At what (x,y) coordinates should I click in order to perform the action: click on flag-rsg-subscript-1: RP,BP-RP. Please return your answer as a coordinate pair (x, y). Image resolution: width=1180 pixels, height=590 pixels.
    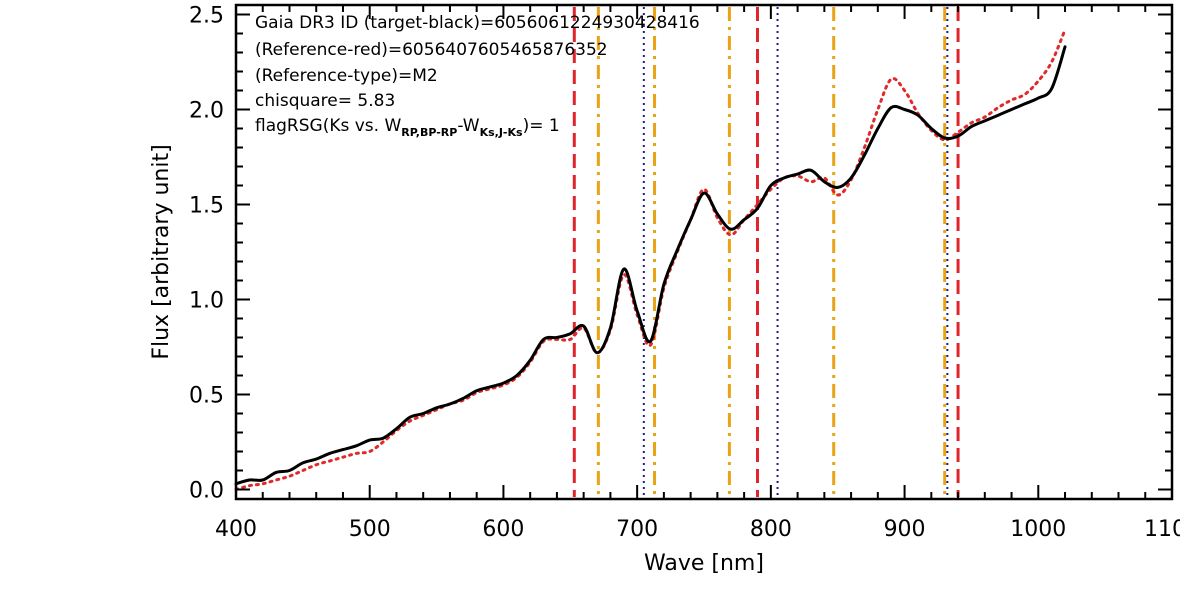
    Looking at the image, I should click on (429, 132).